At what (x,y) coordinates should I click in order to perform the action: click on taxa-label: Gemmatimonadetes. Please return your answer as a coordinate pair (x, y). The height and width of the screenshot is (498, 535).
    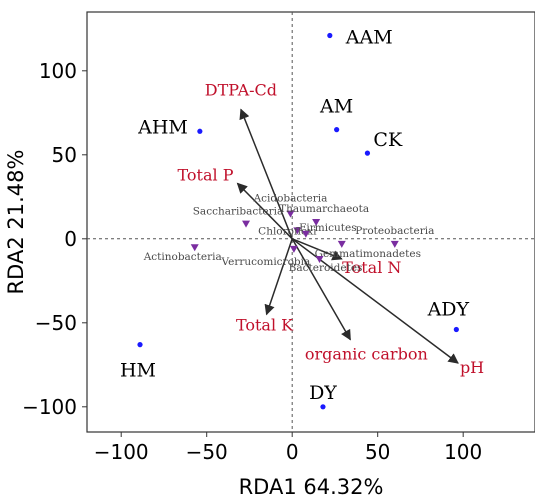
    Looking at the image, I should click on (368, 254).